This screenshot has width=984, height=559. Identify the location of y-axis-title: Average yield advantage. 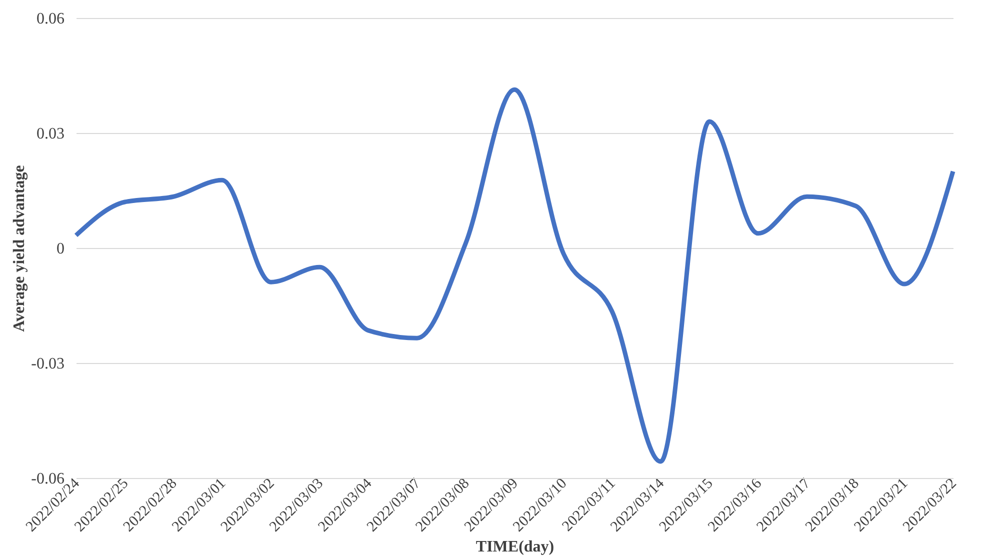
(19, 248).